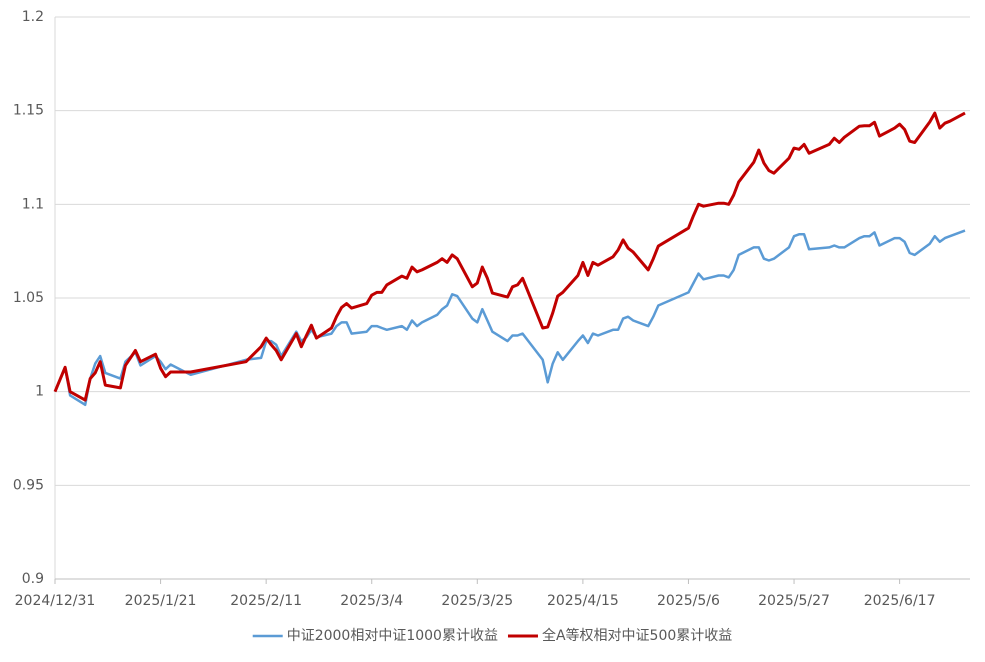 This screenshot has width=985, height=662. I want to click on y-tick-label: 0.95, so click(28, 485).